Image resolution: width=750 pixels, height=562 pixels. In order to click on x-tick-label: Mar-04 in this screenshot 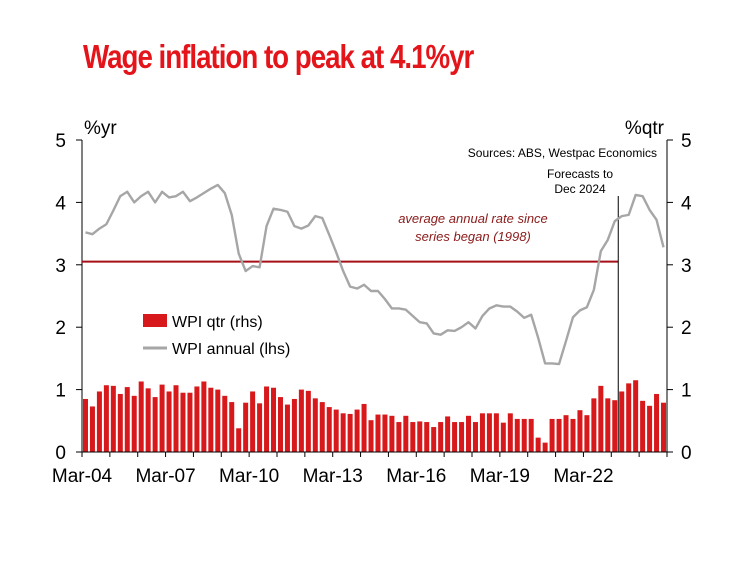, I will do `click(82, 476)`.